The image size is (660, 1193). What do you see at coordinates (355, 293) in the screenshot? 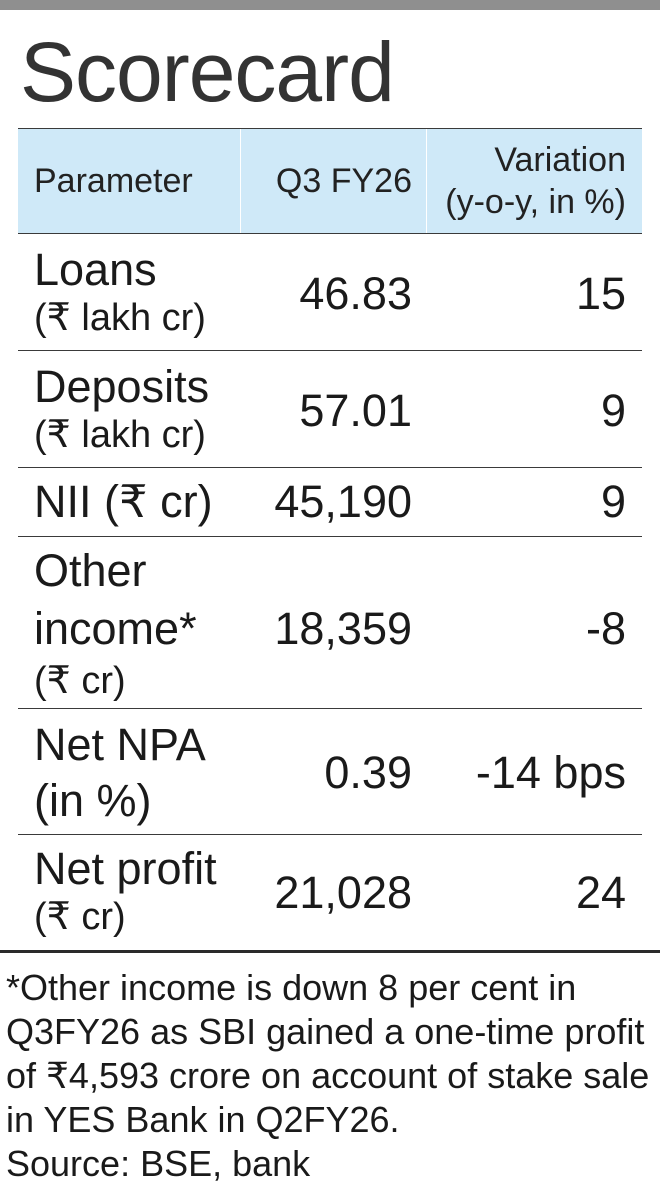
I see `row-q3-value: 46.83` at bounding box center [355, 293].